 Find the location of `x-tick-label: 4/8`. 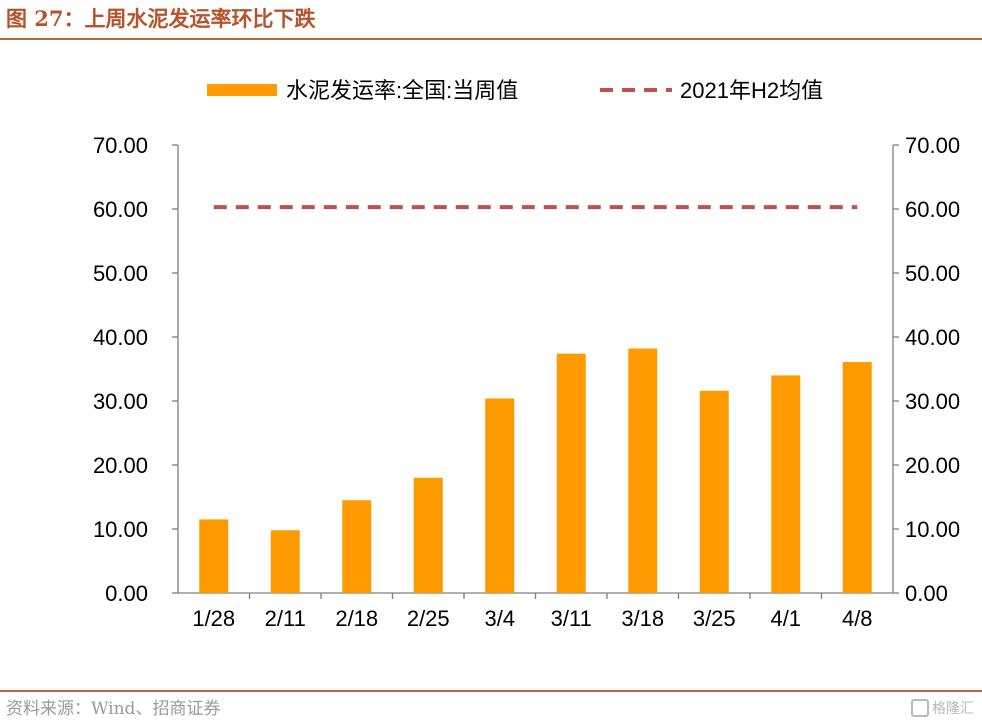

x-tick-label: 4/8 is located at coordinates (857, 618).